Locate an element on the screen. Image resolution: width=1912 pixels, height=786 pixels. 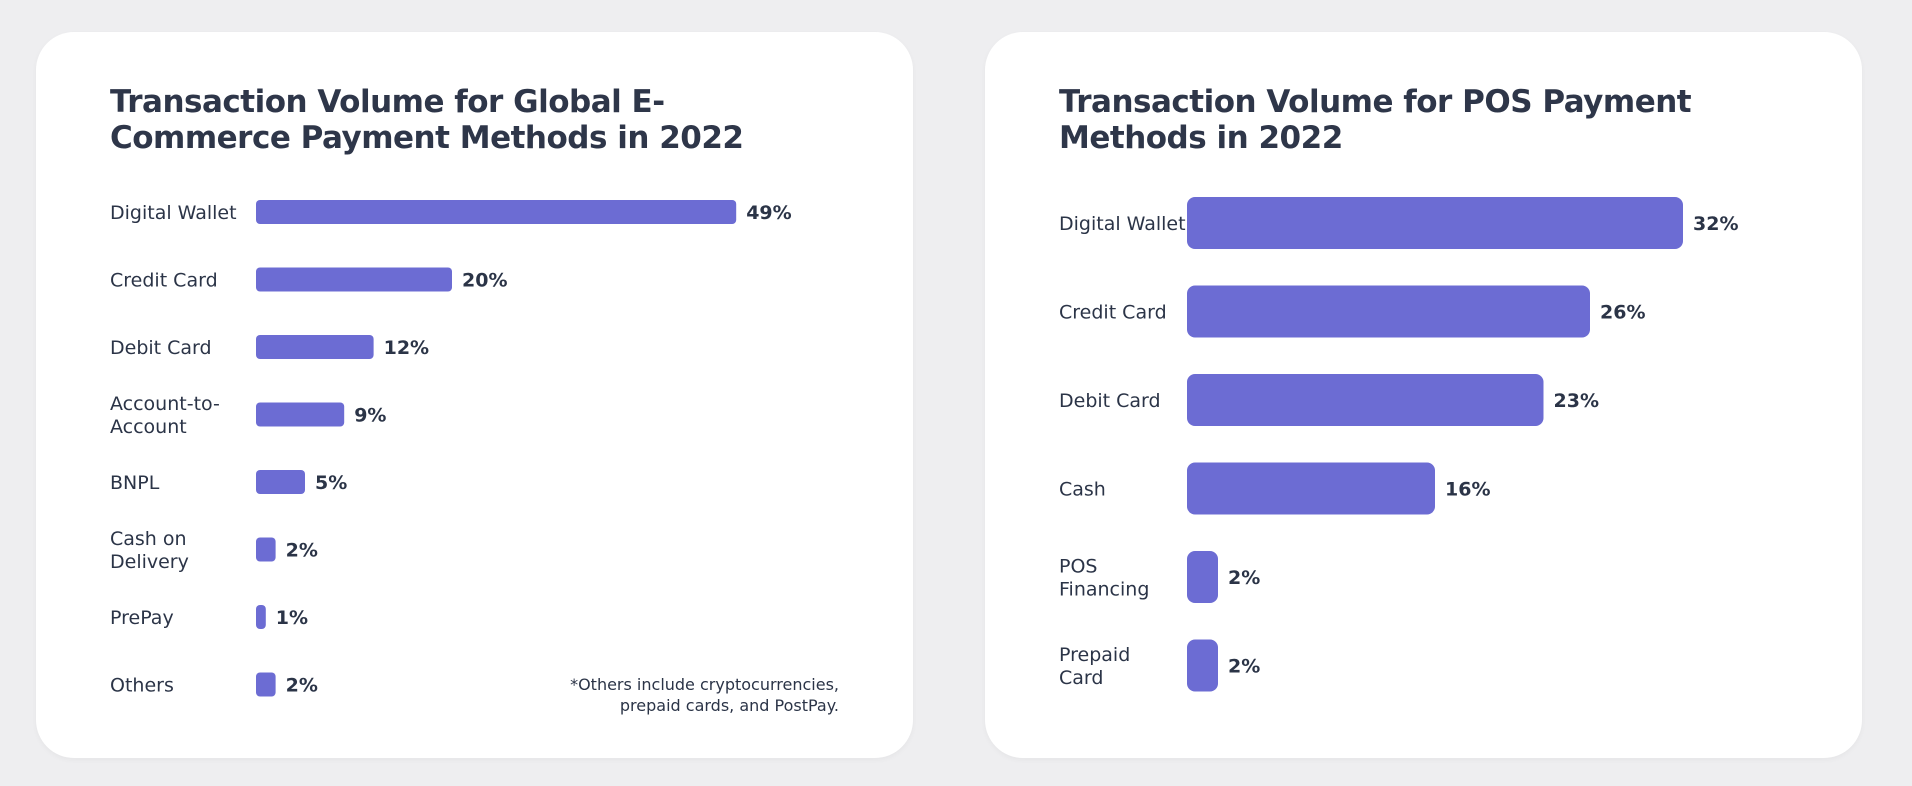
value-label: 26% is located at coordinates (1622, 313).